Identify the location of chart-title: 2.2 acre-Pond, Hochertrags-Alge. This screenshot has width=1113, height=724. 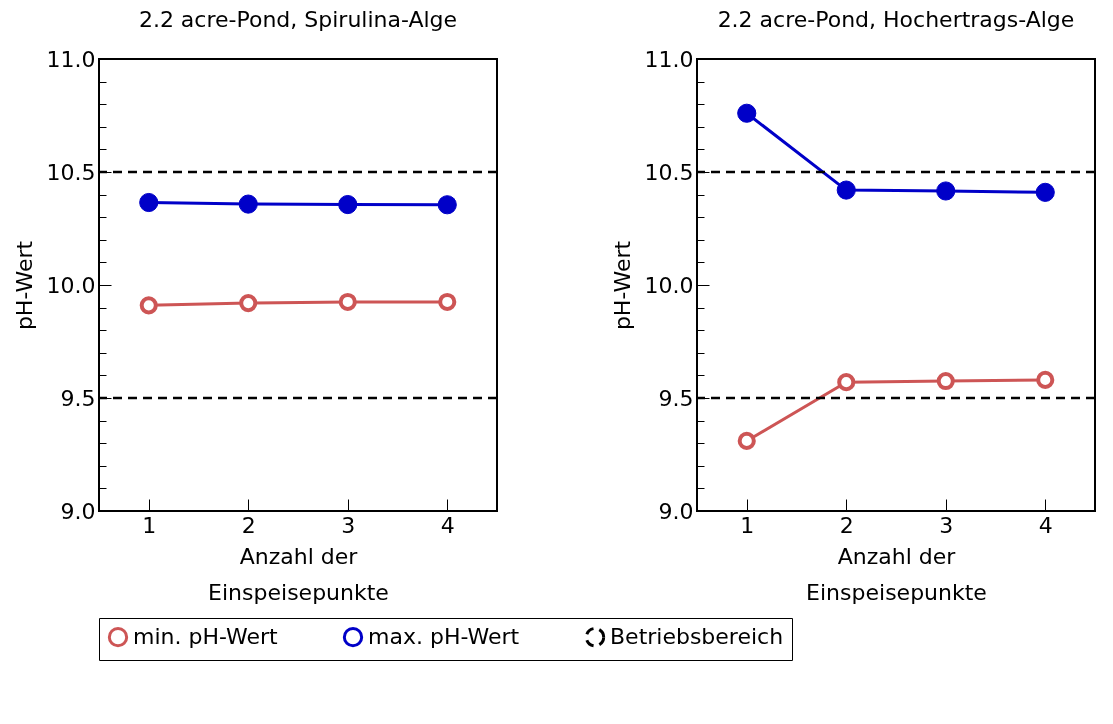
(896, 19).